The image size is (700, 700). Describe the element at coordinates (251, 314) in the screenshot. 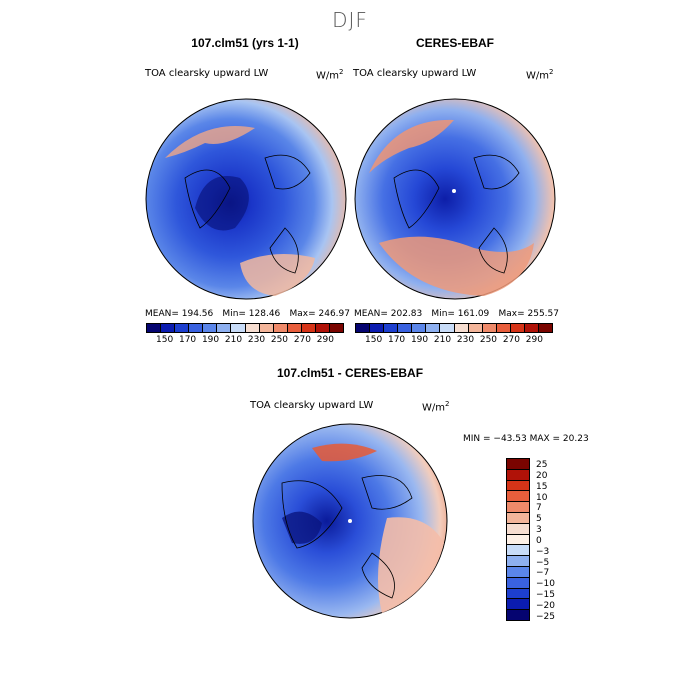

I see `panel1-min: Min= 128.46` at that location.